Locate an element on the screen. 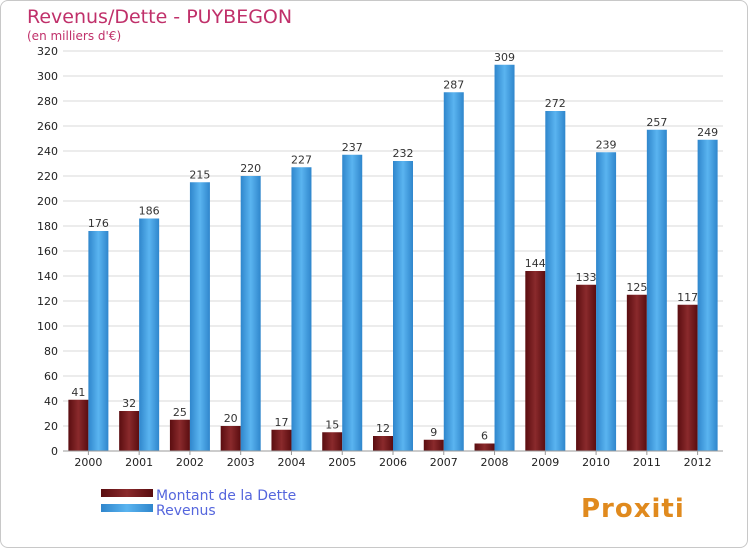  bar-debt-2009 is located at coordinates (535, 361).